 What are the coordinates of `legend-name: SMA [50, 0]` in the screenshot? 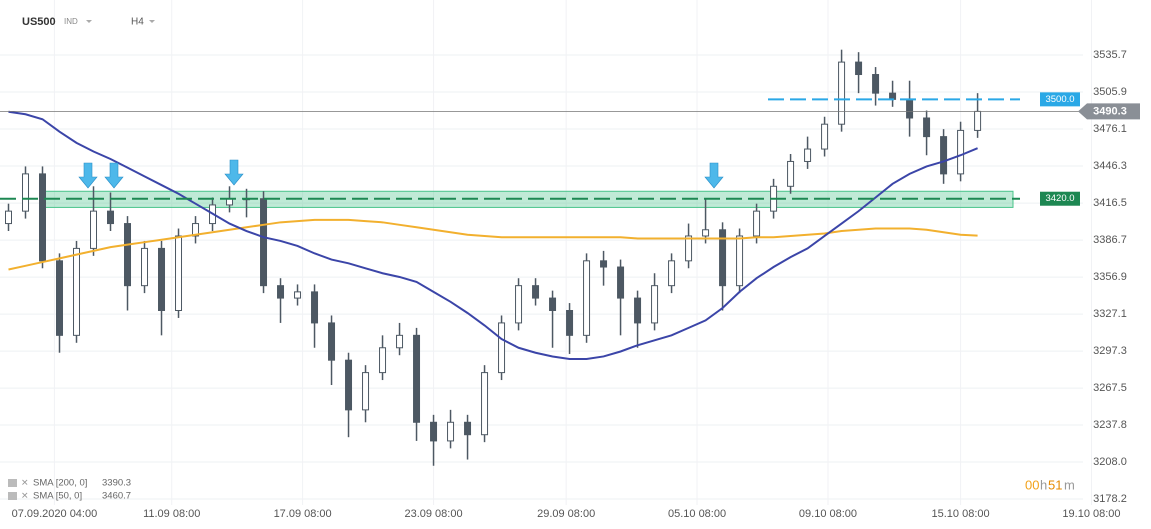 It's located at (57, 496).